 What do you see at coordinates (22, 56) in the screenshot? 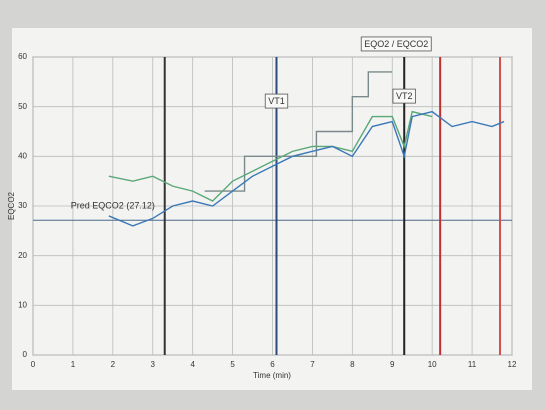
I see `y-tick-label: 60` at bounding box center [22, 56].